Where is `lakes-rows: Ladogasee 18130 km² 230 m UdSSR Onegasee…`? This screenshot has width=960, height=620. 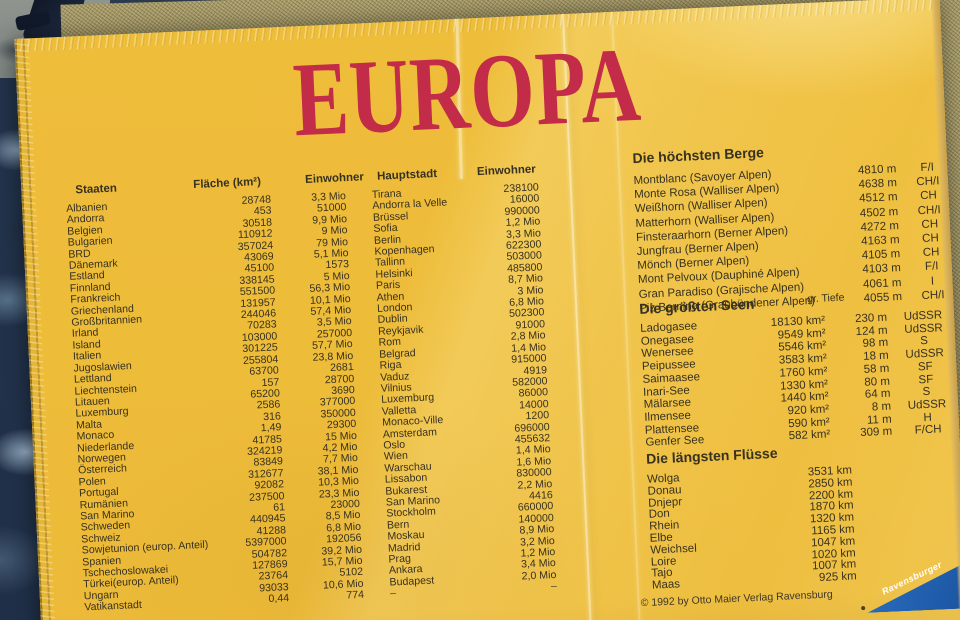 lakes-rows: Ladogasee 18130 km² 230 m UdSSR Onegasee… is located at coordinates (800, 378).